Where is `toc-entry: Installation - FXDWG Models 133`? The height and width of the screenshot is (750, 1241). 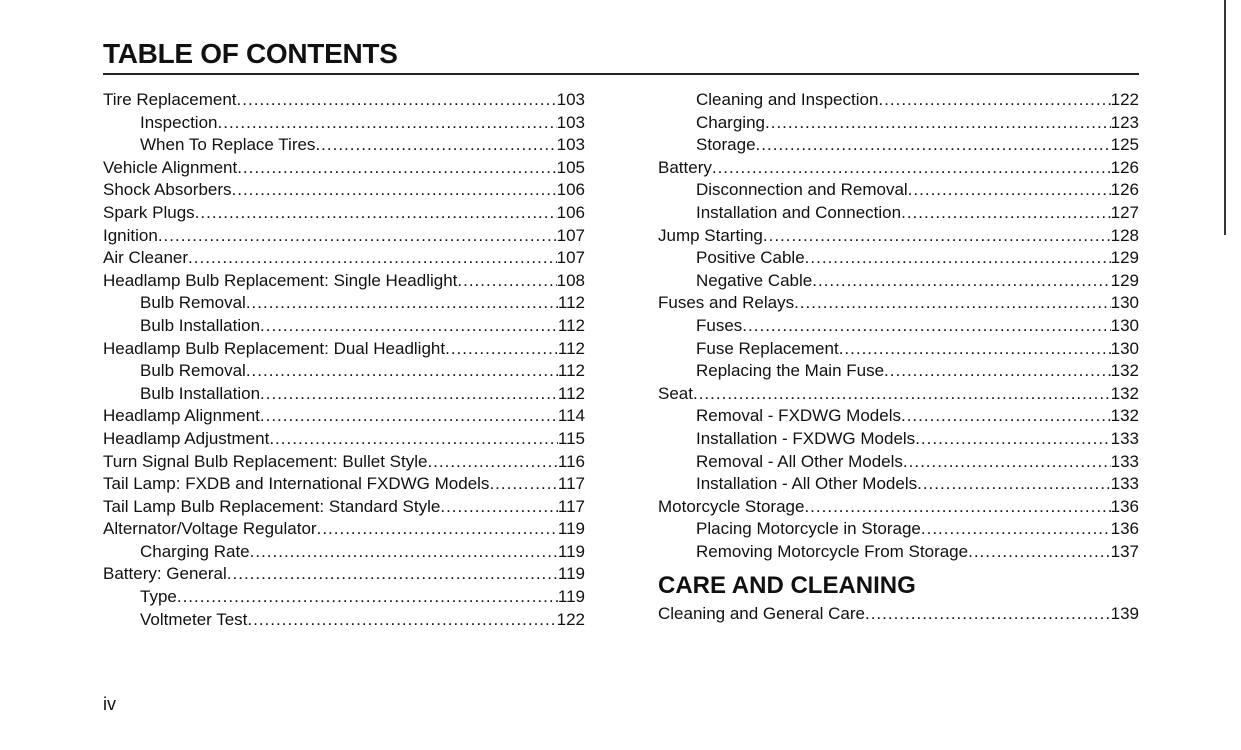
toc-entry: Installation - FXDWG Models 133 is located at coordinates (898, 439).